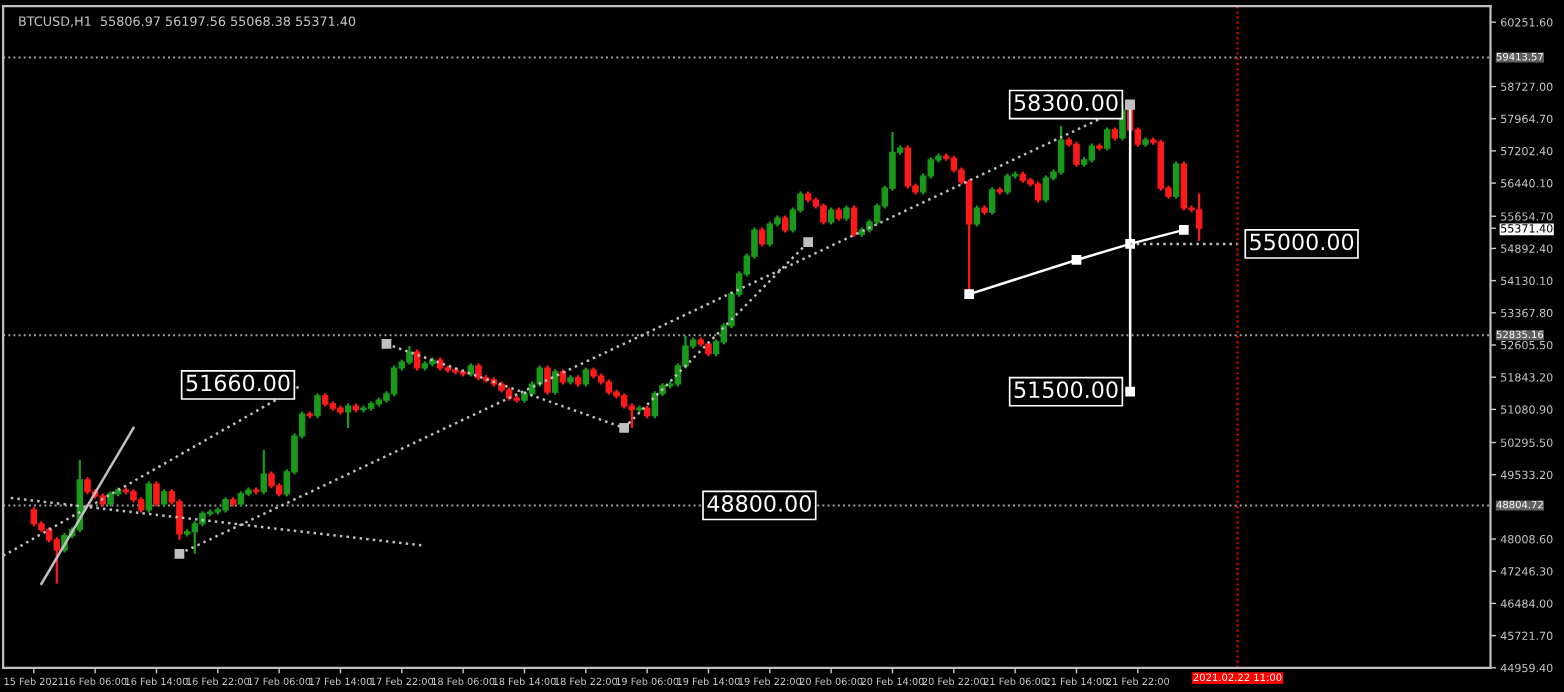  What do you see at coordinates (759, 503) in the screenshot?
I see `annotation: 48800.00` at bounding box center [759, 503].